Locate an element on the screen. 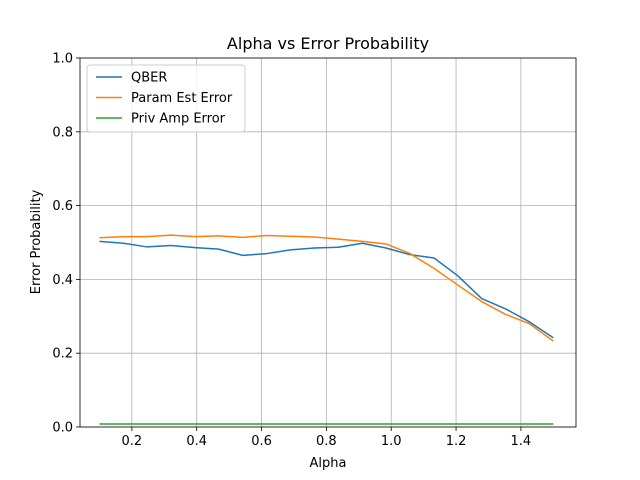 The height and width of the screenshot is (480, 640). x-tick-label: 1.0 is located at coordinates (391, 441).